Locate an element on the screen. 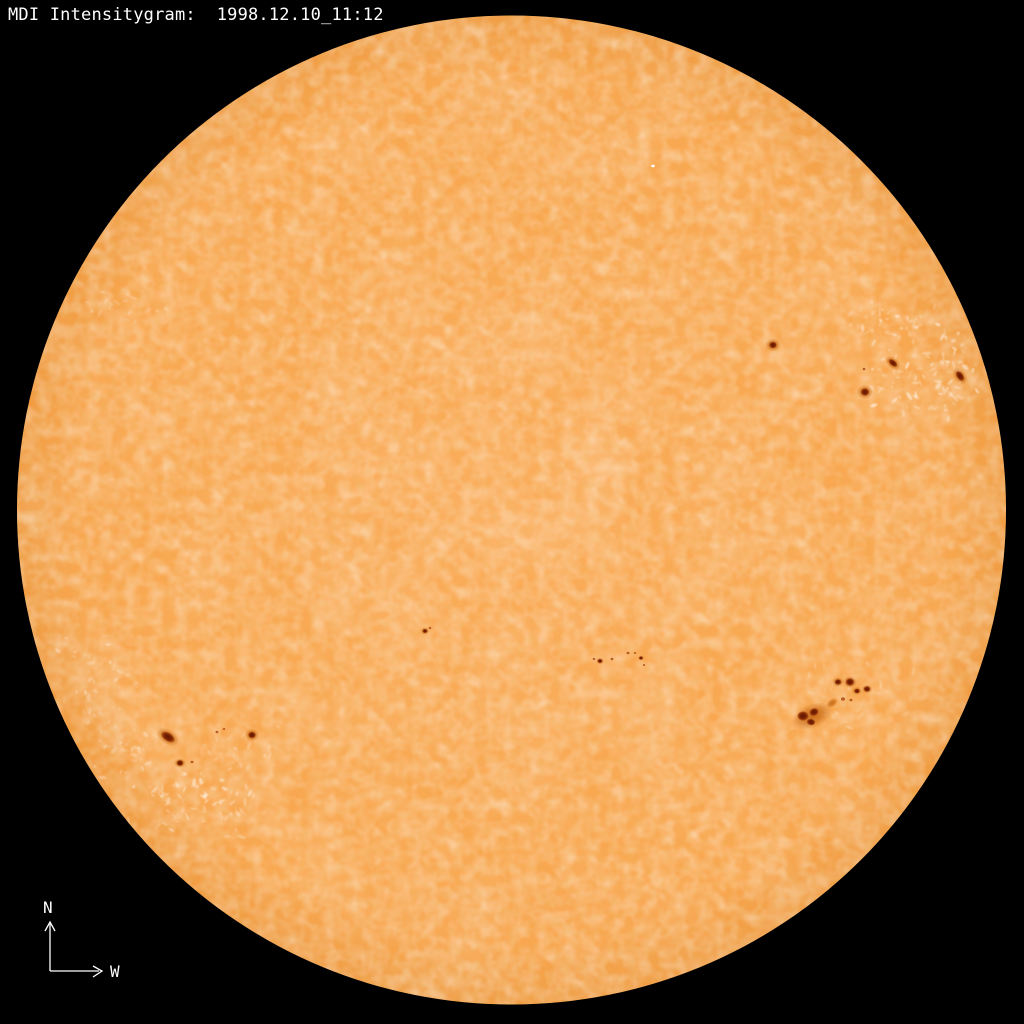 This screenshot has width=1024, height=1024. north-arrow-head is located at coordinates (50, 926).